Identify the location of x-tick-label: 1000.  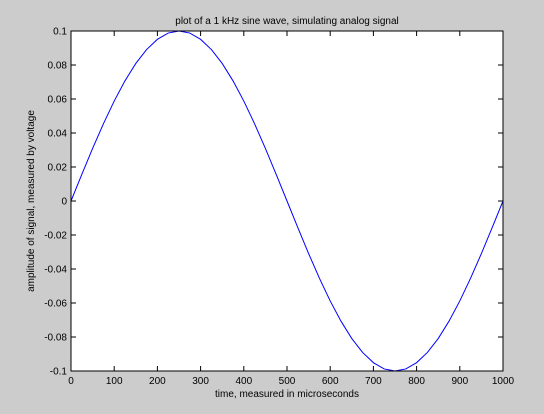
(503, 381).